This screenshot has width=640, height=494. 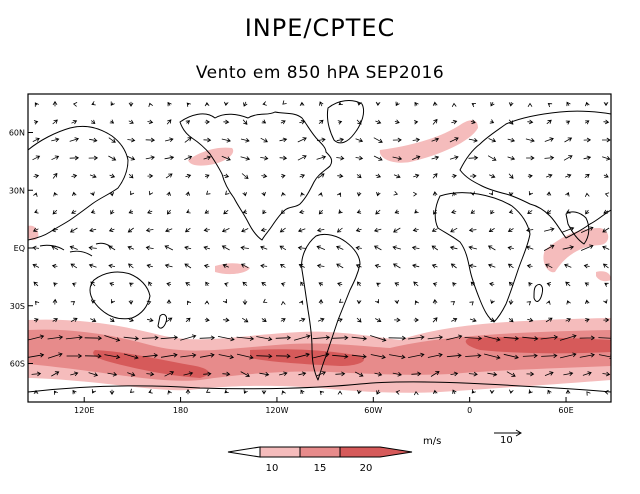 What do you see at coordinates (17, 133) in the screenshot?
I see `y-tick-label: 60N` at bounding box center [17, 133].